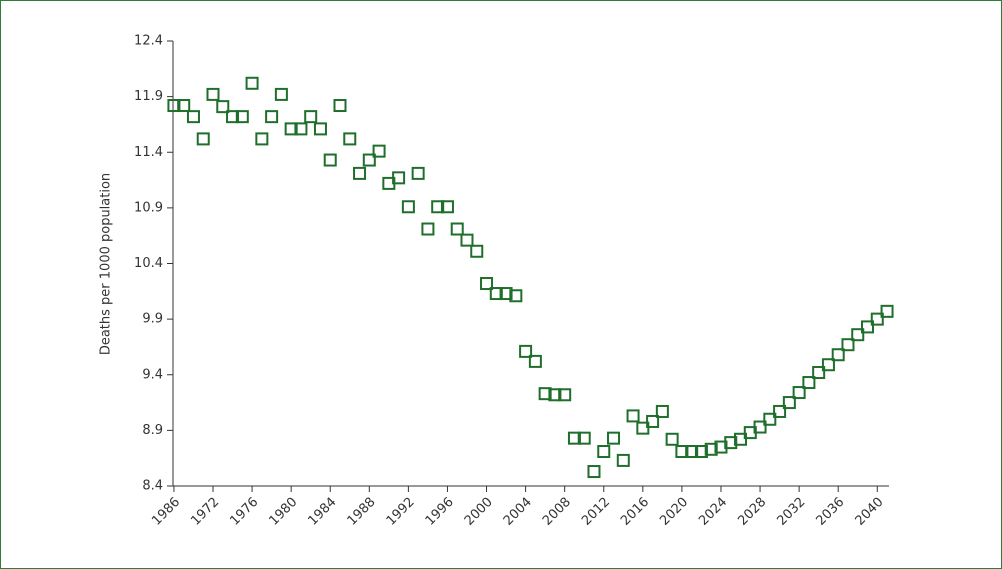 The height and width of the screenshot is (569, 1002). Describe the element at coordinates (479, 512) in the screenshot. I see `x-tick-label: 2000` at that location.